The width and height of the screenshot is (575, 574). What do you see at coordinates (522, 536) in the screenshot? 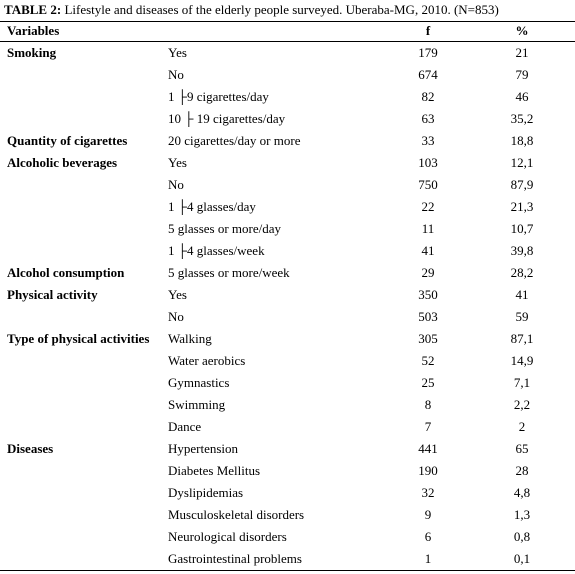
I see `percent: 0,8` at bounding box center [522, 536].